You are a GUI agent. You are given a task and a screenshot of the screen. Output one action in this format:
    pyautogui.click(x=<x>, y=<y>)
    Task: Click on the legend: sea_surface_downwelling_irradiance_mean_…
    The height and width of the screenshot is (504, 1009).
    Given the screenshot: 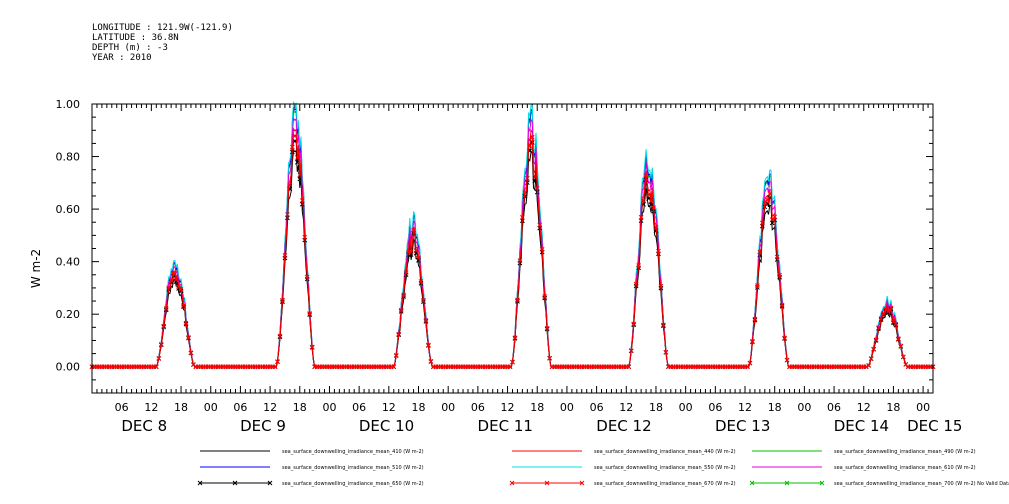 What is the action you would take?
    pyautogui.click(x=603, y=468)
    